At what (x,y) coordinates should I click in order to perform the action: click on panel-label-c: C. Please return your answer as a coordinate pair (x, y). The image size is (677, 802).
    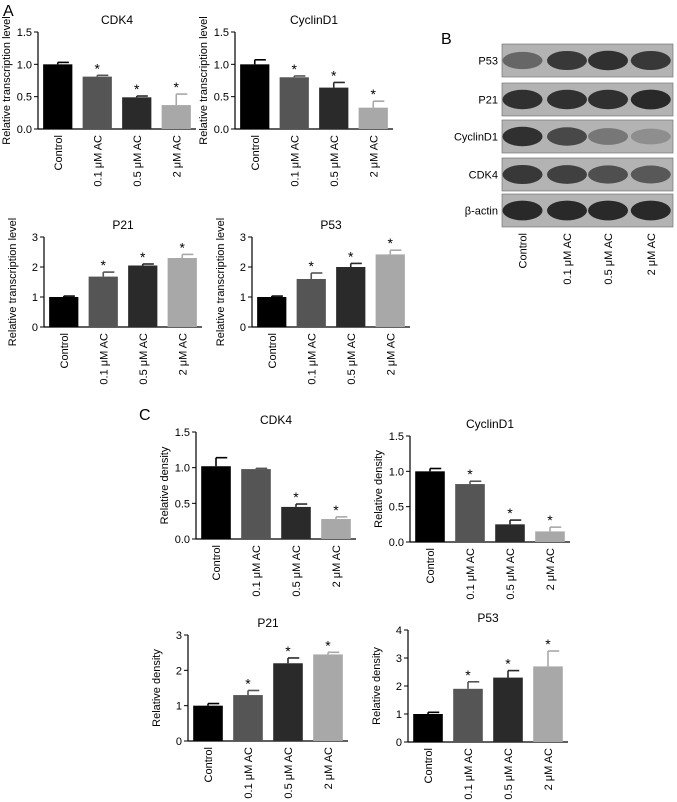
    Looking at the image, I should click on (145, 415).